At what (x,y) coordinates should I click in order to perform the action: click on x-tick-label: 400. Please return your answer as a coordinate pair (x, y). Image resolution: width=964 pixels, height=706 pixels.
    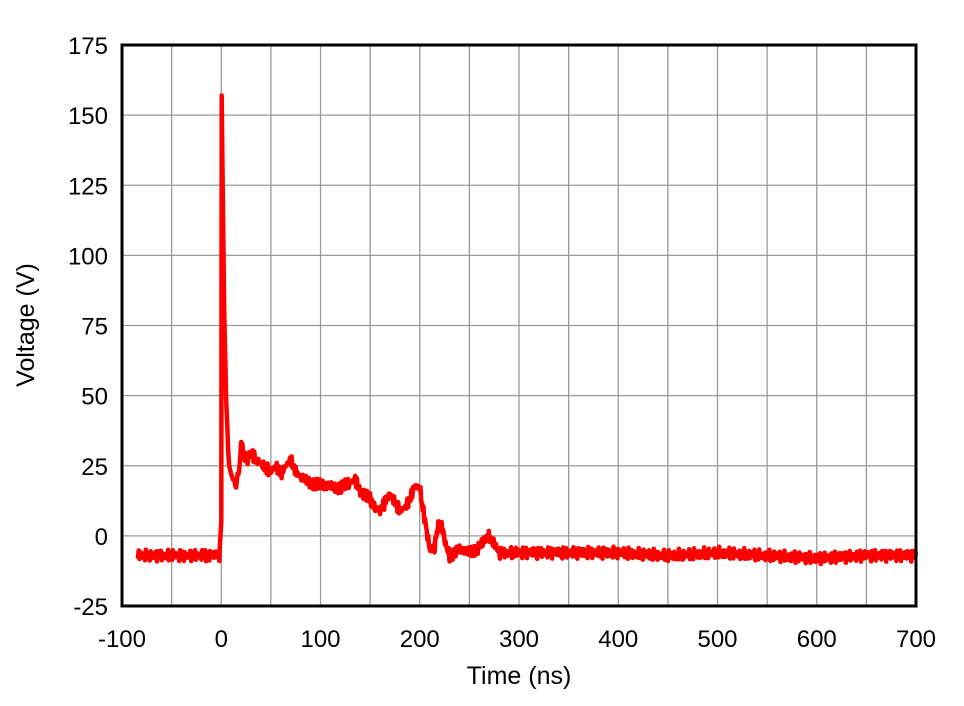
    Looking at the image, I should click on (618, 639).